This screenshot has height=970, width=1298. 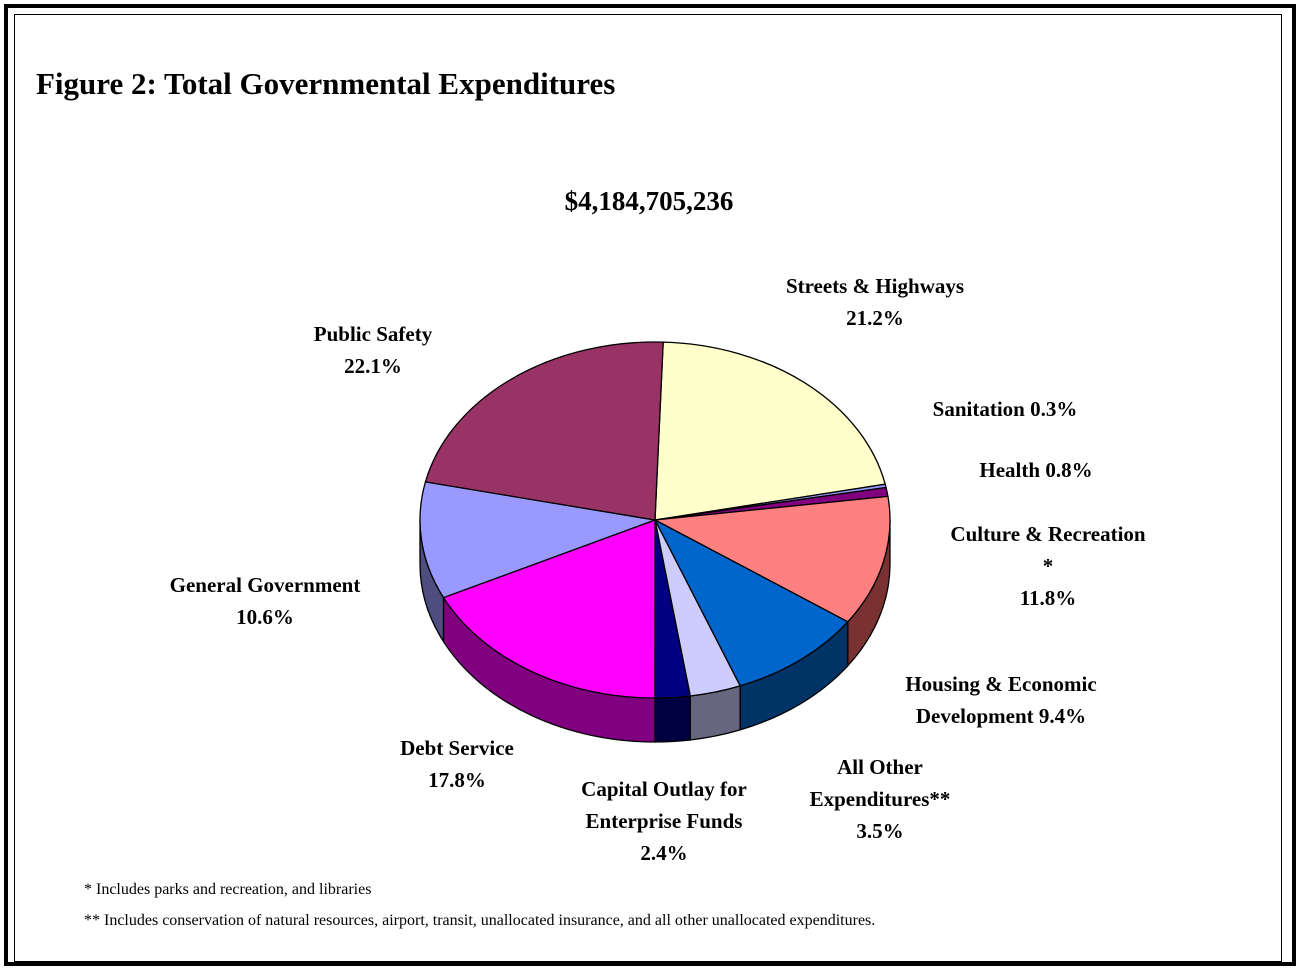 What do you see at coordinates (265, 601) in the screenshot?
I see `slice-label-general-government: General Government 10.6%` at bounding box center [265, 601].